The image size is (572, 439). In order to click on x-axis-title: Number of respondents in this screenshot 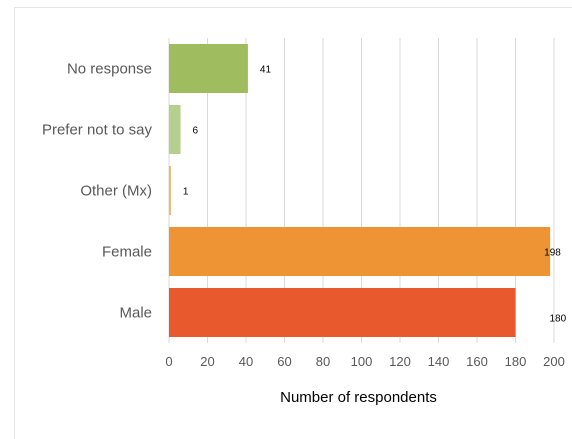, I will do `click(358, 397)`.